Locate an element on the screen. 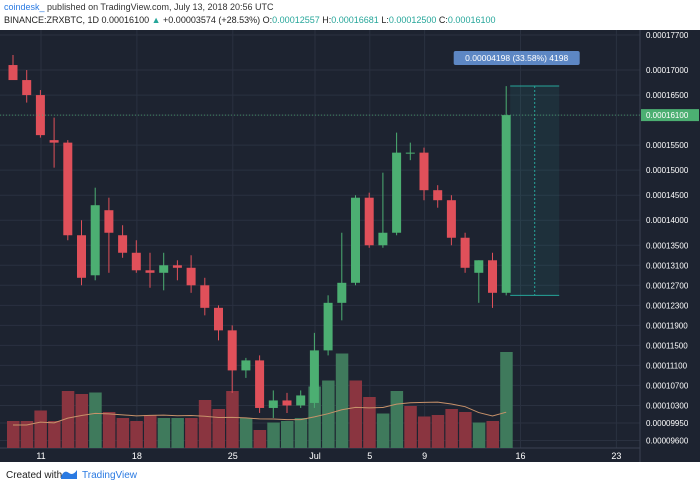  created-with-label: Created with is located at coordinates (34, 475).